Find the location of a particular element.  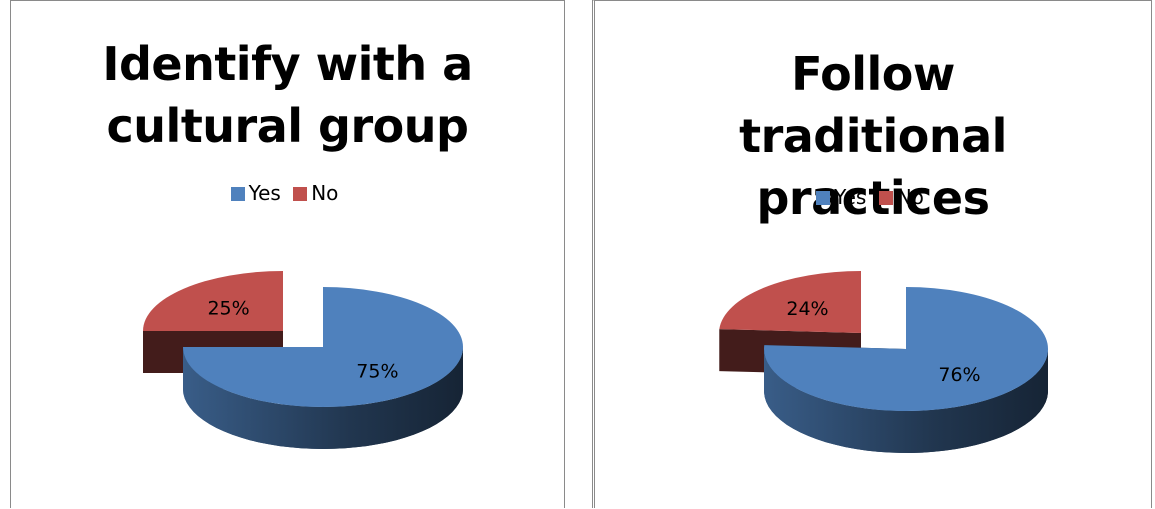

data-label-yes: 76% is located at coordinates (959, 375).